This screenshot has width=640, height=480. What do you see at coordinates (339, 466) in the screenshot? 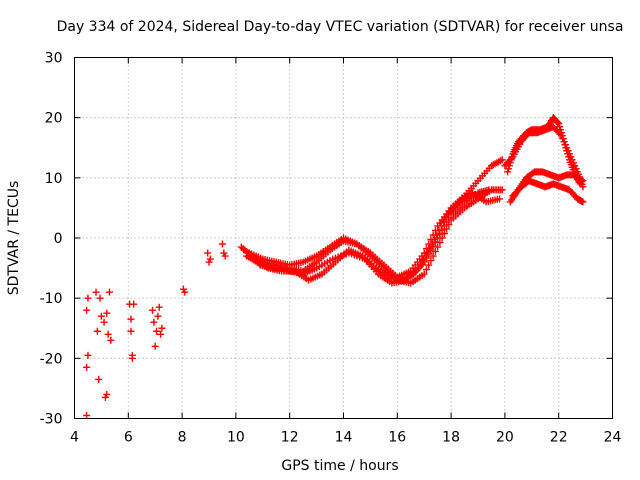
I see `x-axis-label: GPS time / hours` at bounding box center [339, 466].